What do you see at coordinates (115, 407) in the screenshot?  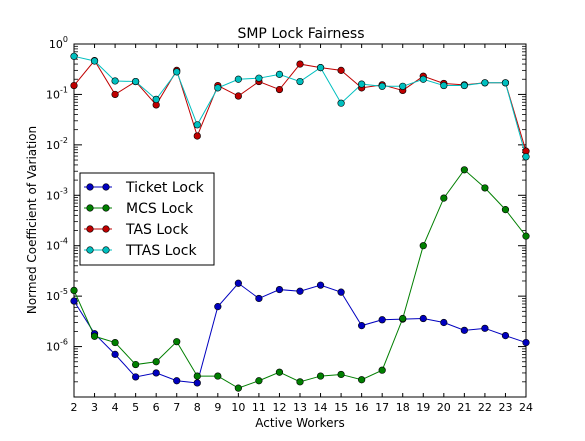 I see `x-tick-label: 4` at bounding box center [115, 407].